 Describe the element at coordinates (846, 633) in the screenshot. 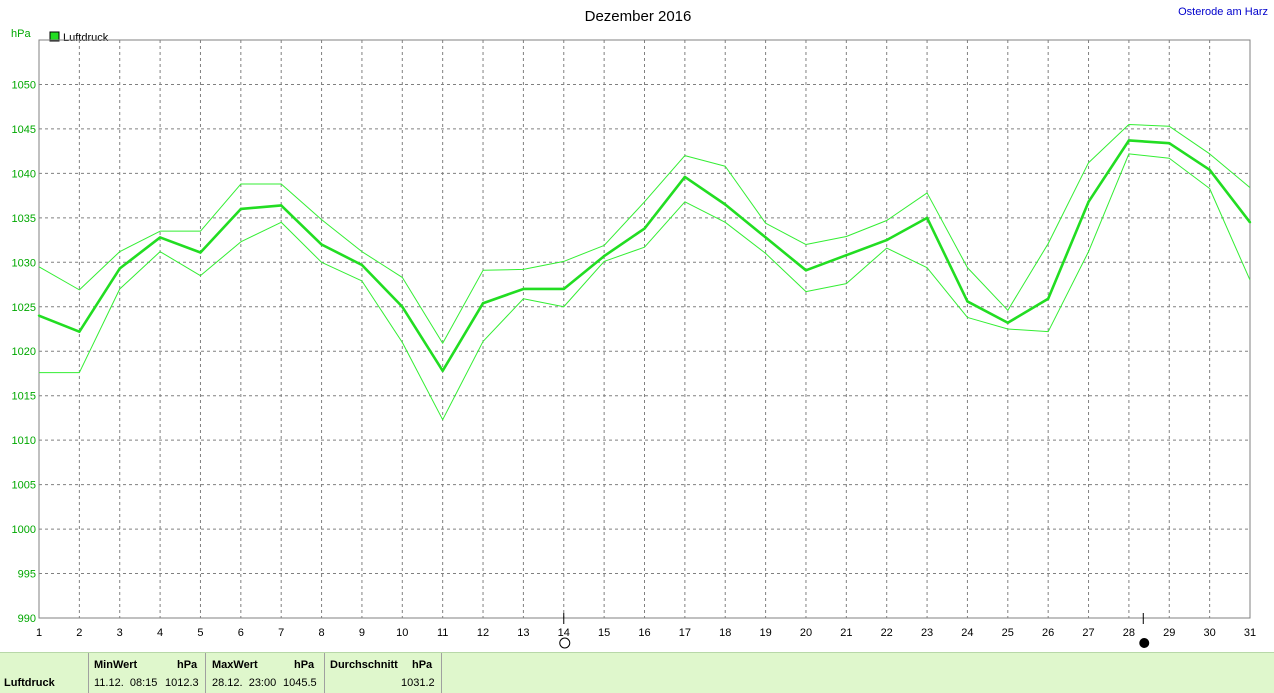

I see `x-tick-label: 21` at that location.